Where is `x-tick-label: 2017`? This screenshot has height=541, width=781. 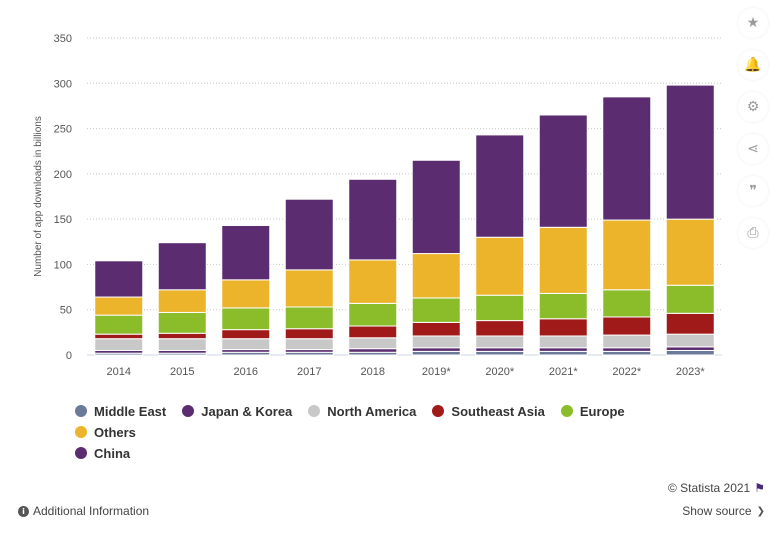 x-tick-label: 2017 is located at coordinates (309, 372).